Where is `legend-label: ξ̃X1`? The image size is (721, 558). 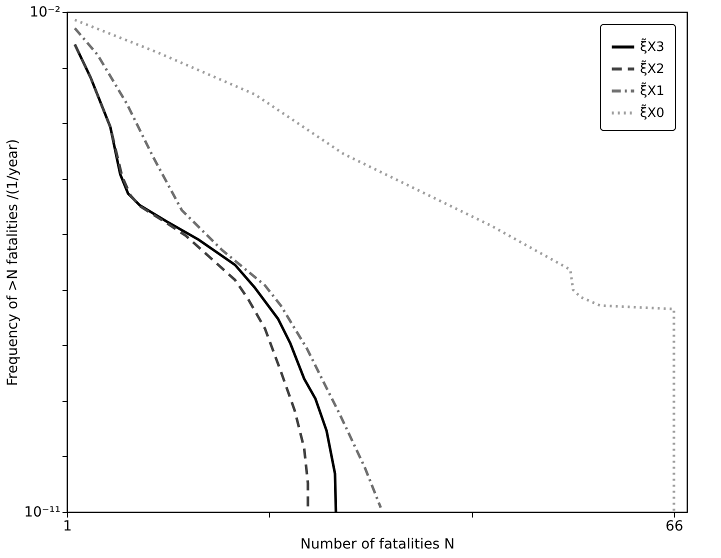 legend-label: ξ̃X1 is located at coordinates (652, 90).